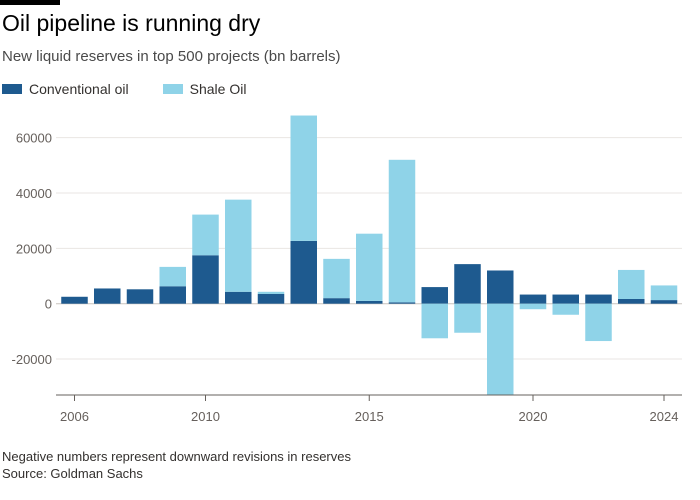 The width and height of the screenshot is (700, 500). Describe the element at coordinates (141, 89) in the screenshot. I see `chart-legend: Conventional oil Shale Oil` at that location.